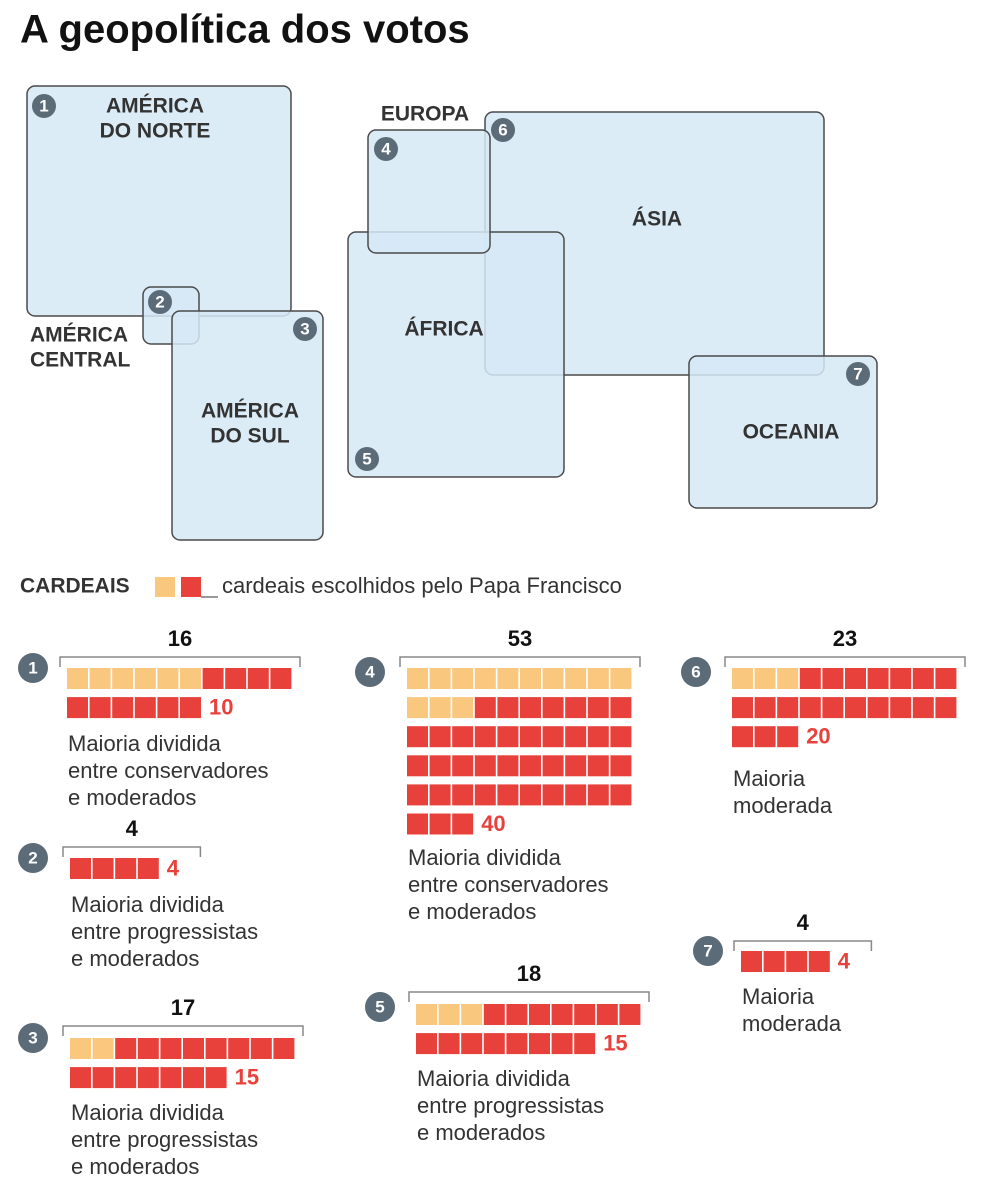 Image resolution: width=984 pixels, height=1201 pixels. What do you see at coordinates (510, 1105) in the screenshot?
I see `description: entre progressistas` at bounding box center [510, 1105].